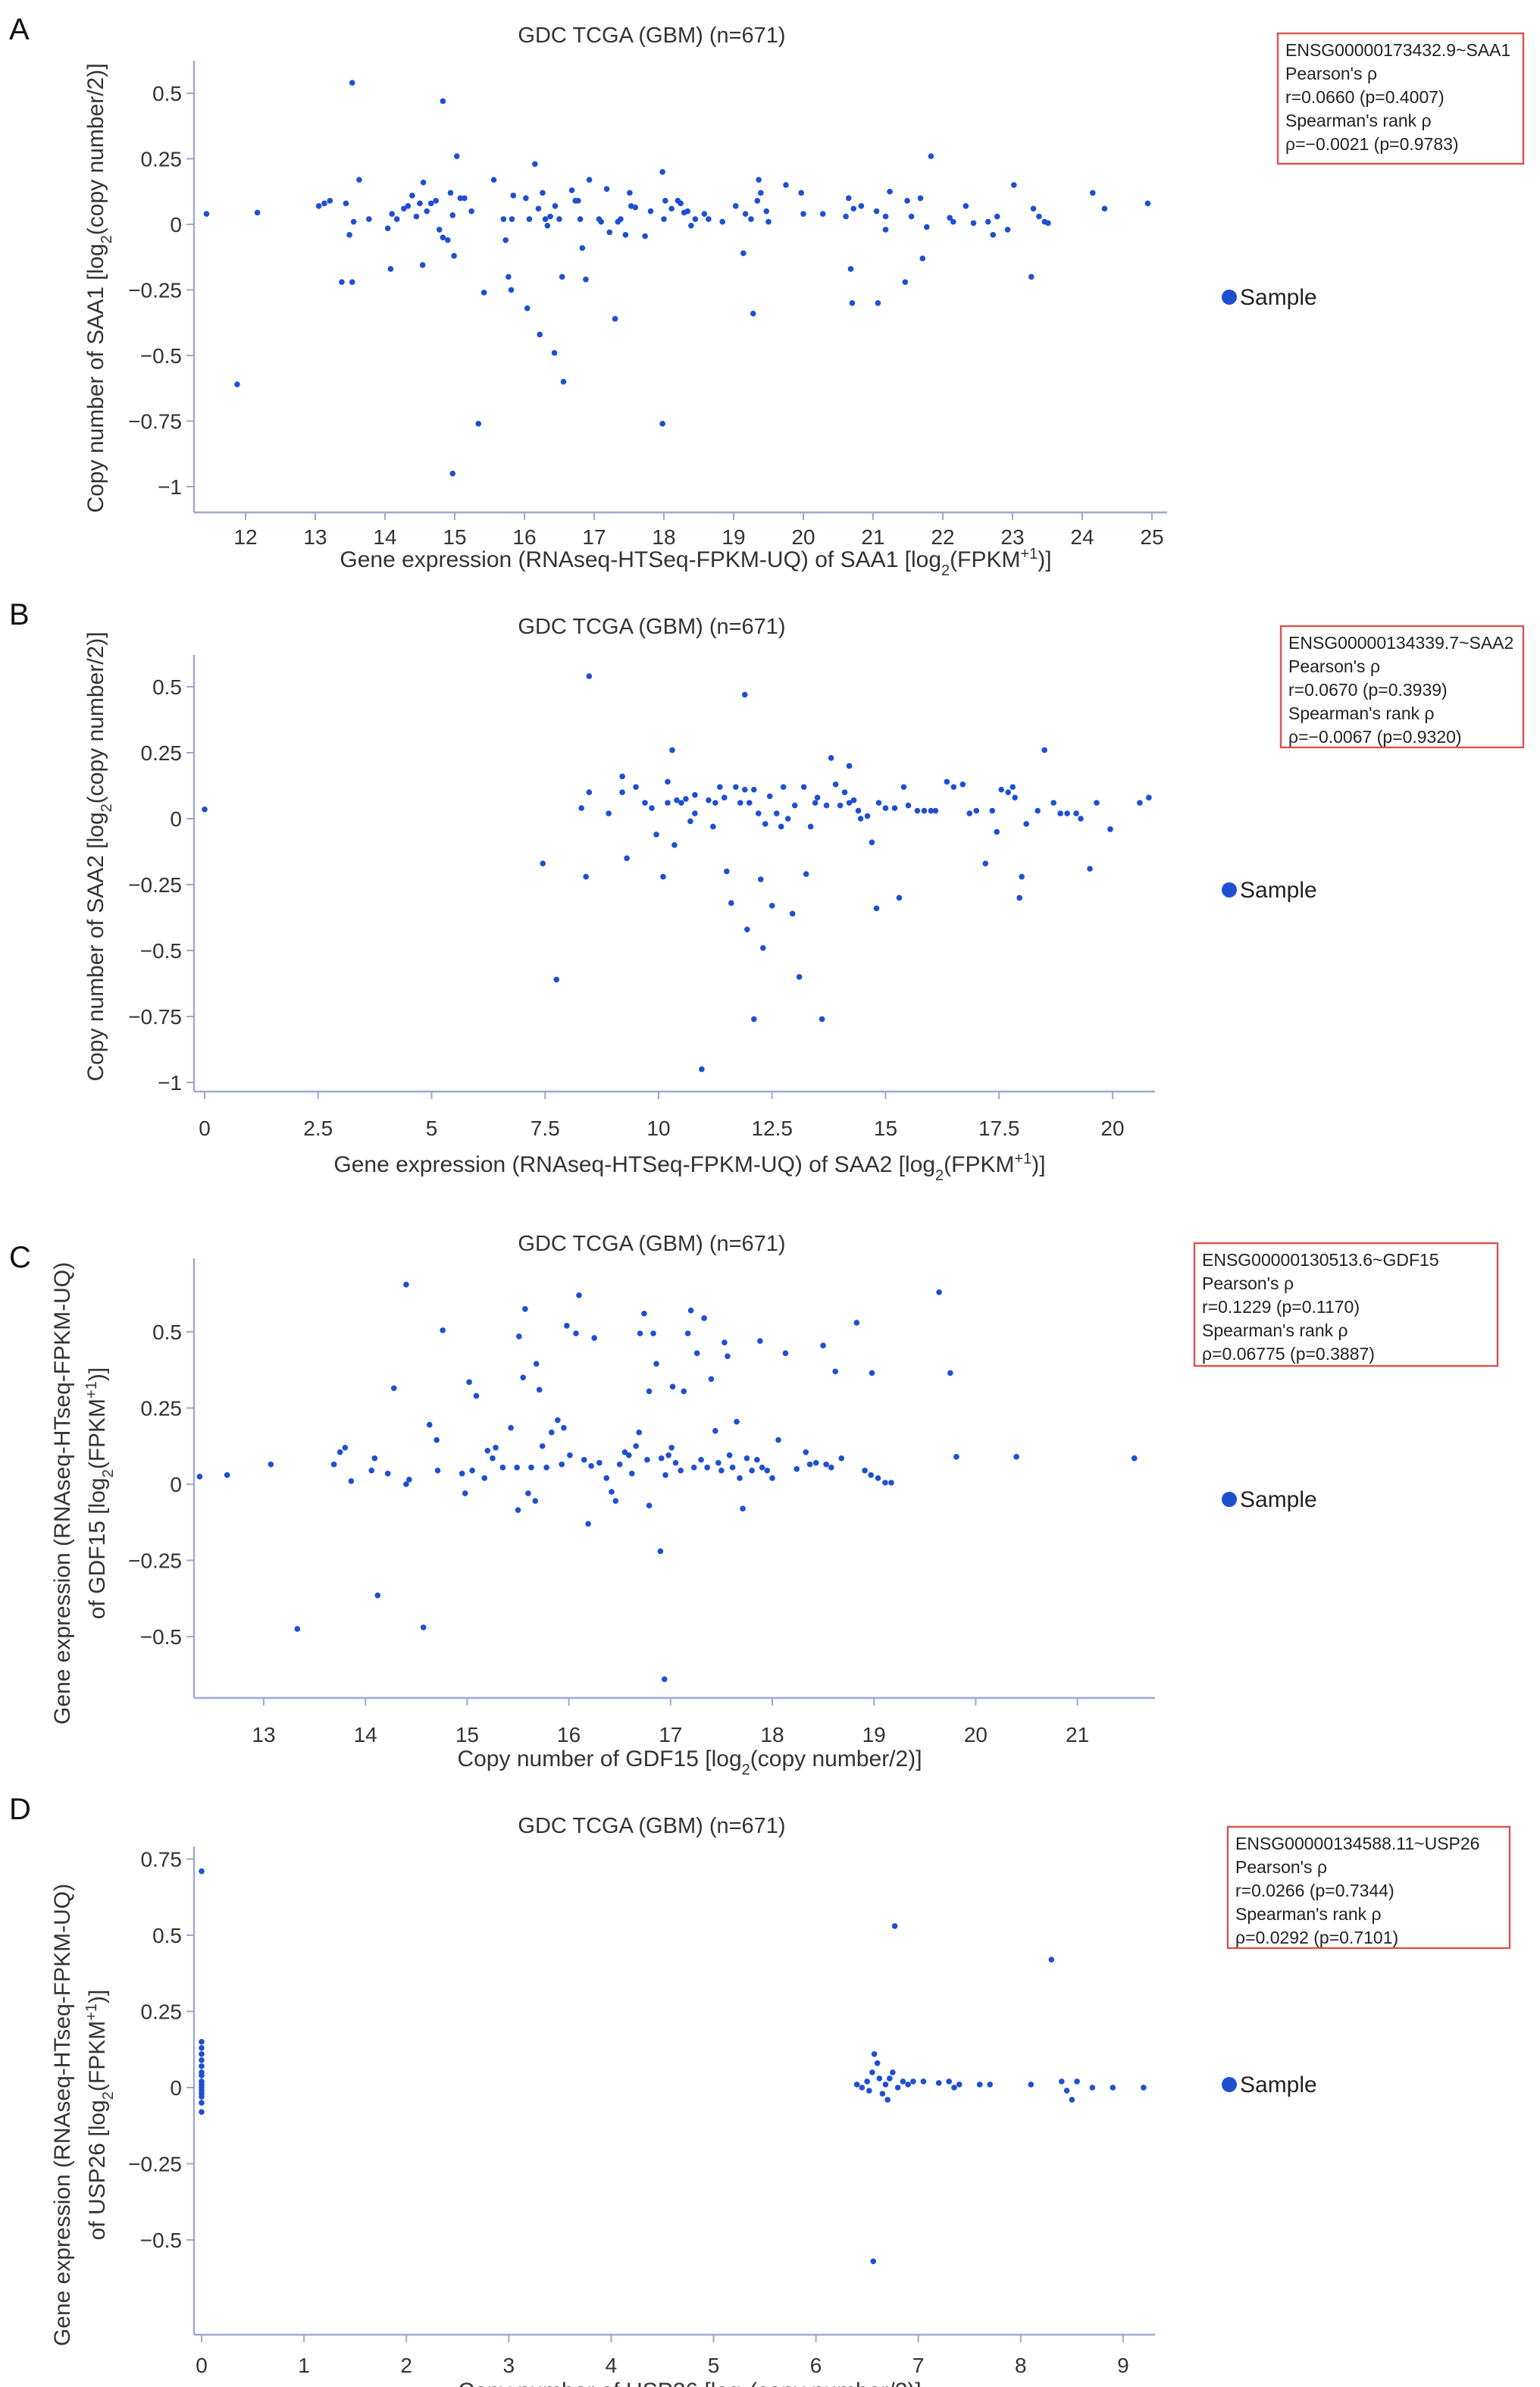 Image resolution: width=1540 pixels, height=2387 pixels. I want to click on y-axis-label-part: (FPKM, so click(97, 2056).